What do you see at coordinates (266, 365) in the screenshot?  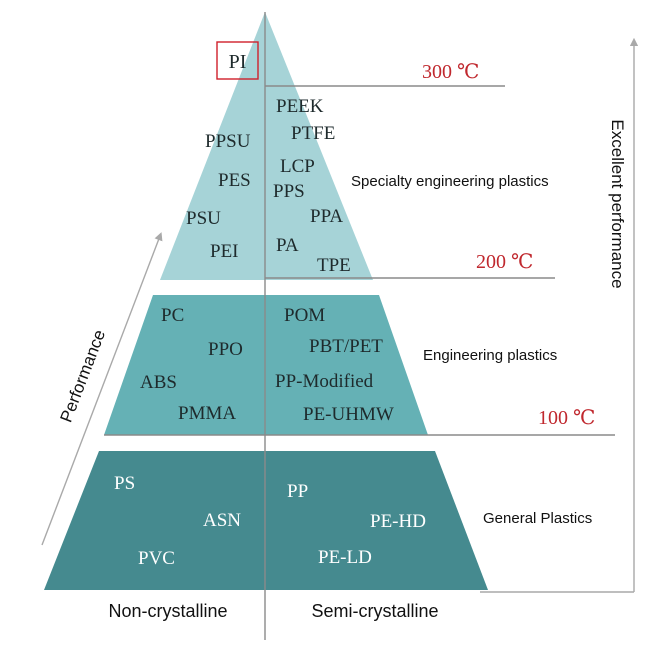 I see `tier-engineering-shape` at bounding box center [266, 365].